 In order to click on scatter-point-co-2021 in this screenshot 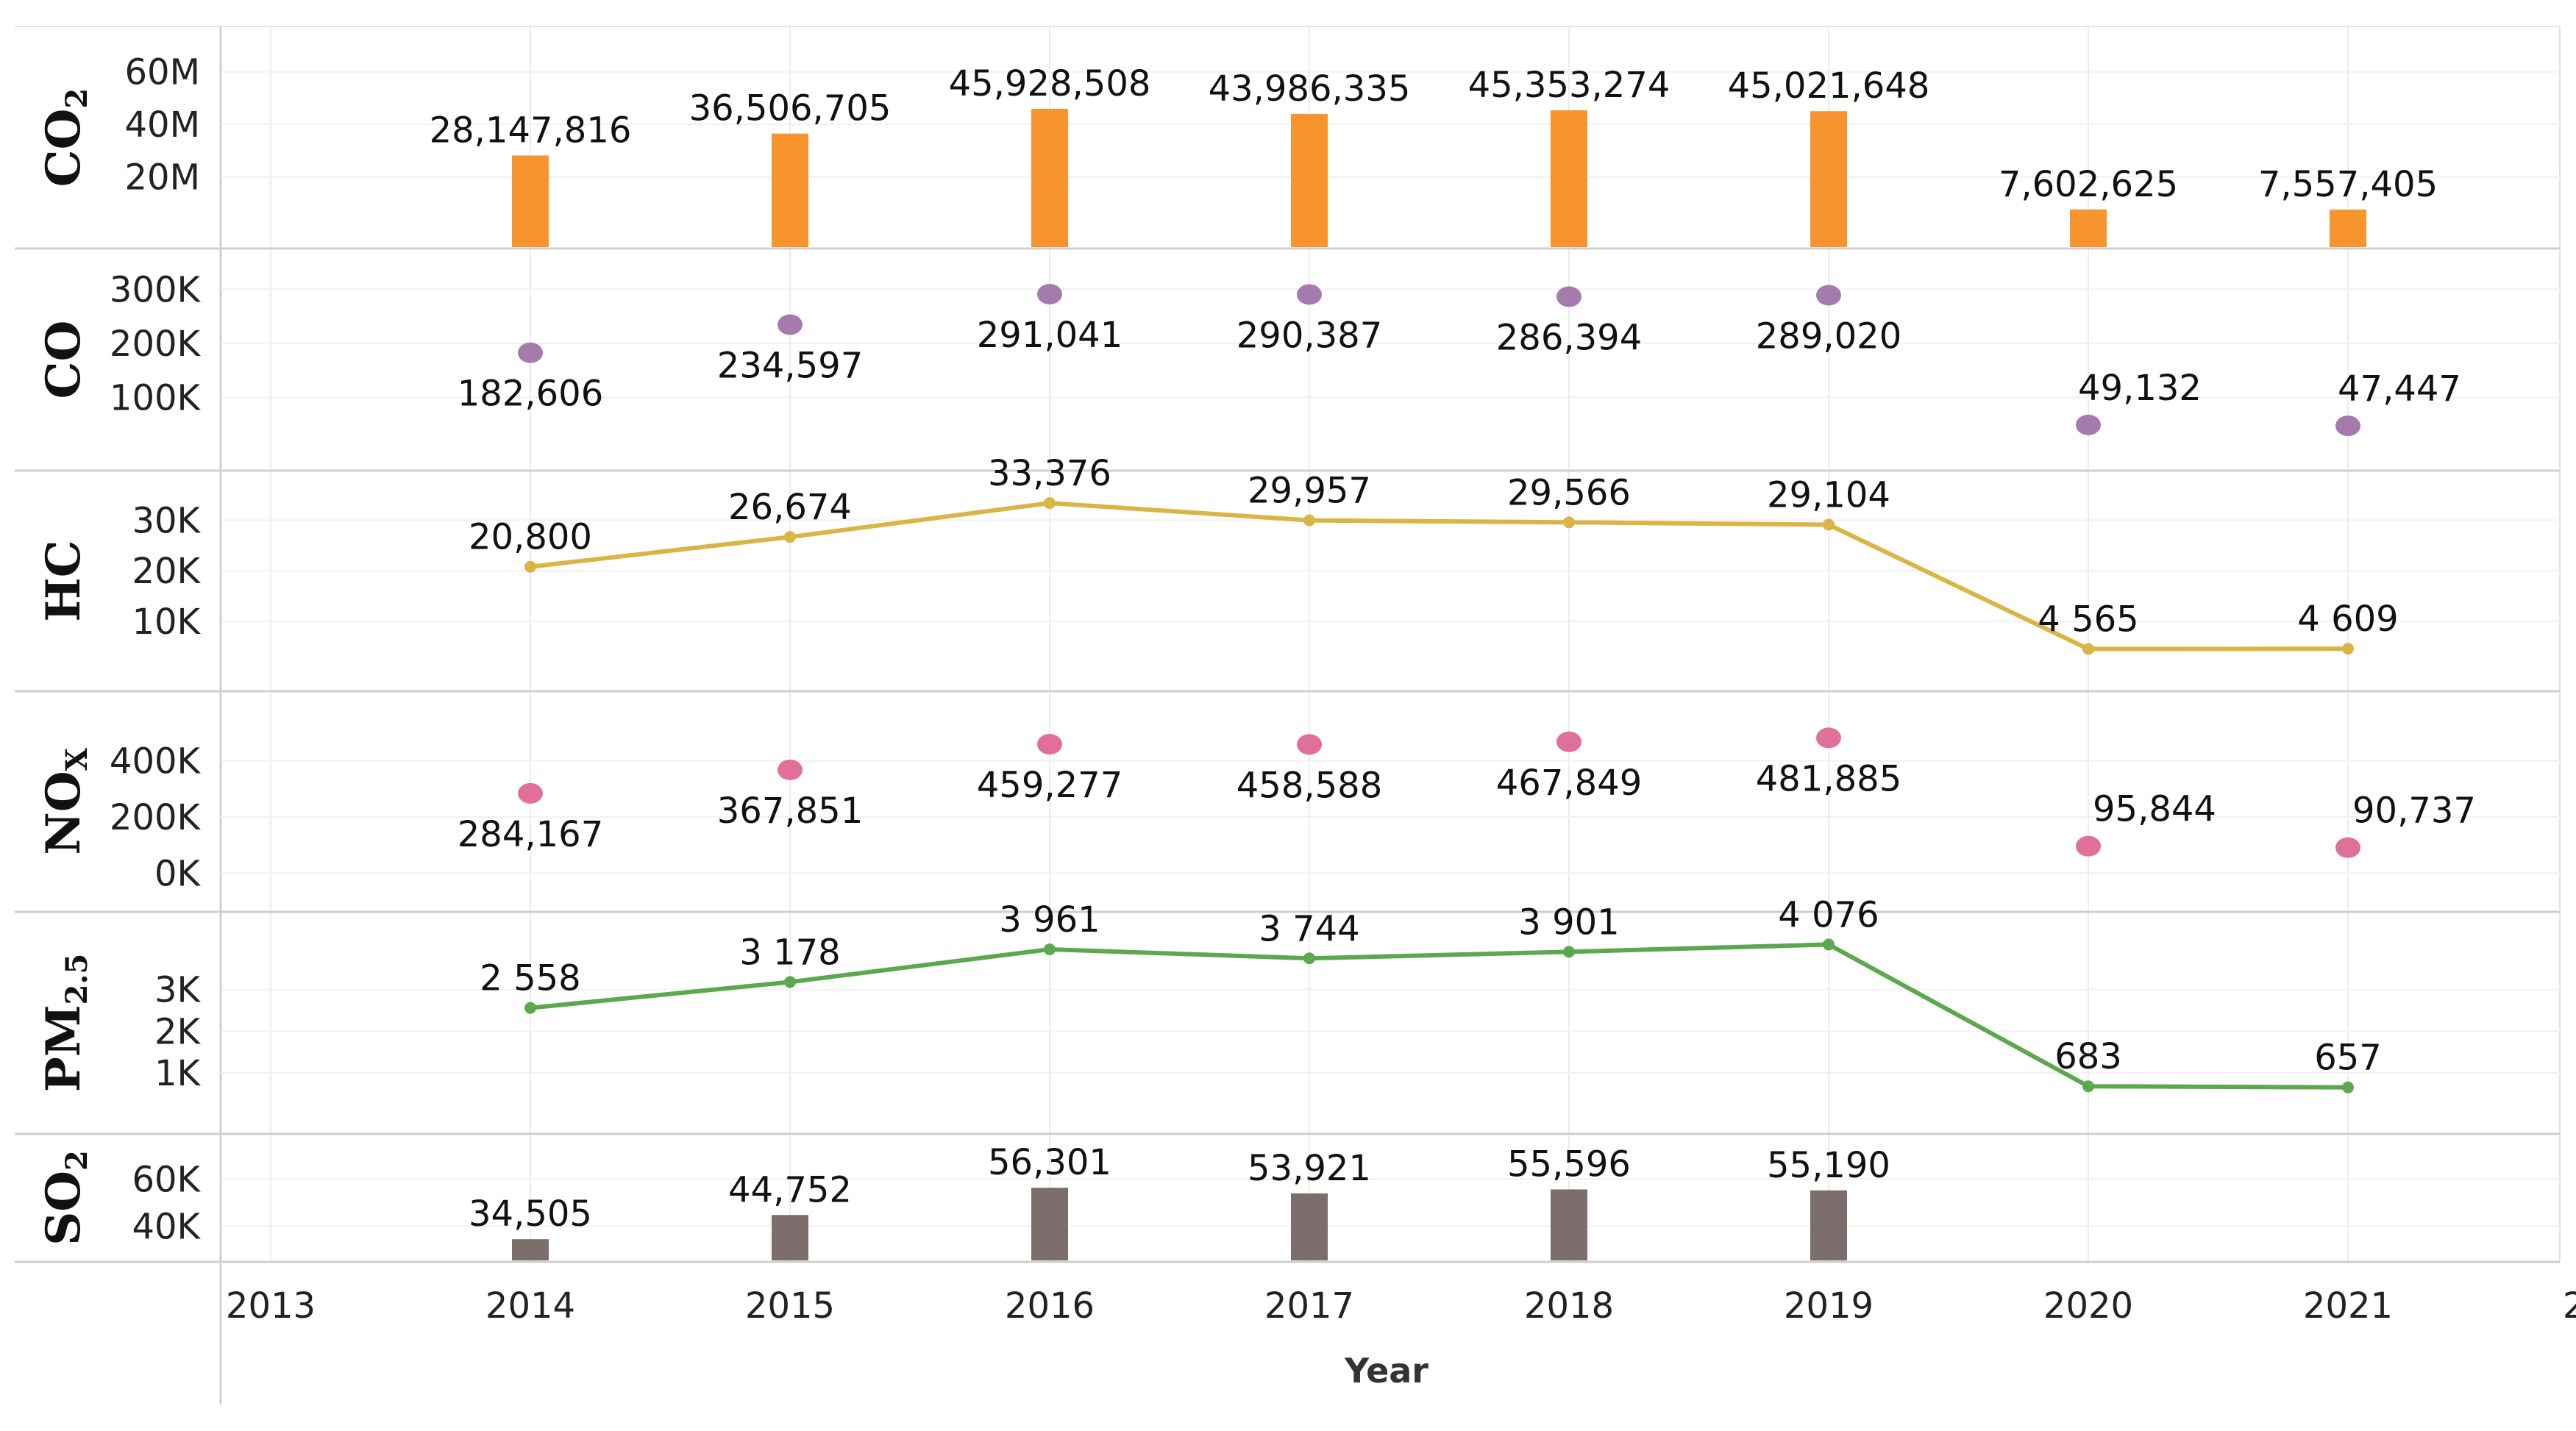, I will do `click(2347, 426)`.